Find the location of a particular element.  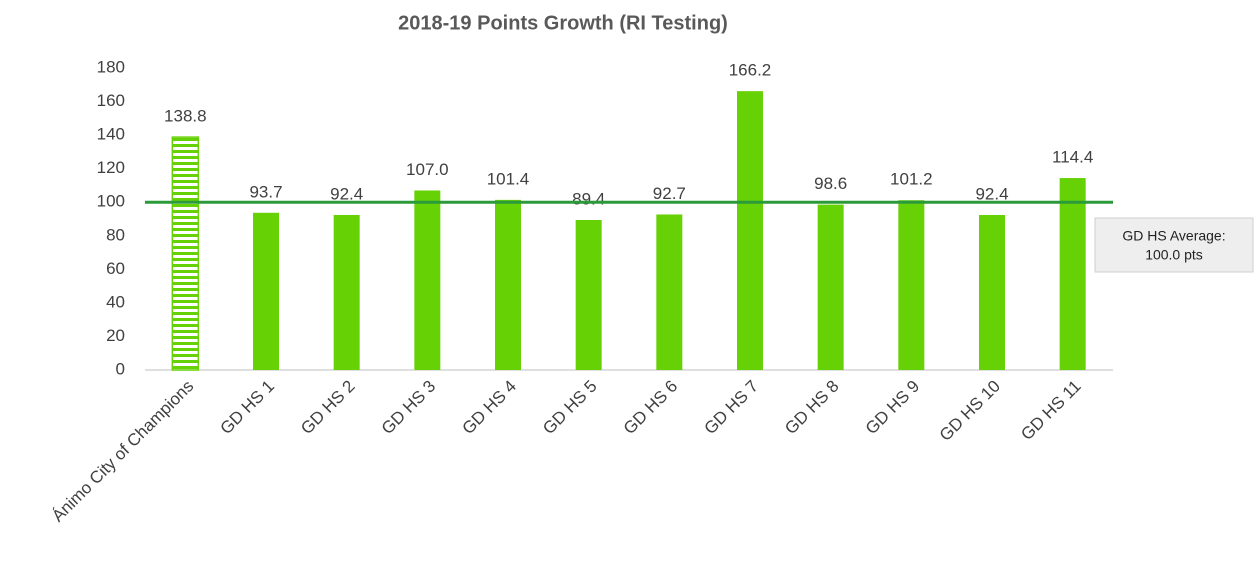

value-label: 93.7 is located at coordinates (265, 191).